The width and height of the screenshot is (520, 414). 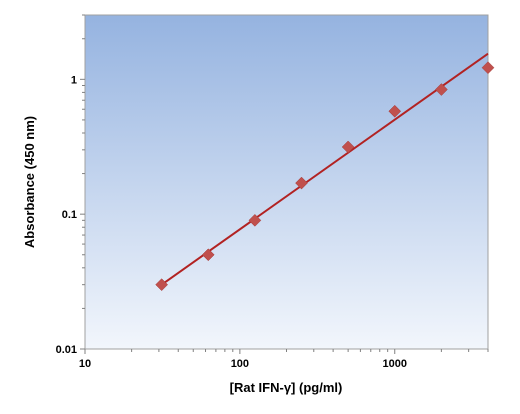 I want to click on y-axis-title: Absorbance (450 nm), so click(x=29, y=182).